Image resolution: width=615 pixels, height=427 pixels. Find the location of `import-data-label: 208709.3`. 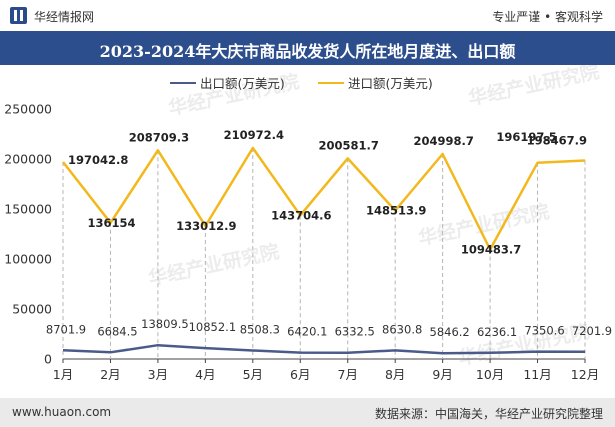

import-data-label: 208709.3 is located at coordinates (159, 137).